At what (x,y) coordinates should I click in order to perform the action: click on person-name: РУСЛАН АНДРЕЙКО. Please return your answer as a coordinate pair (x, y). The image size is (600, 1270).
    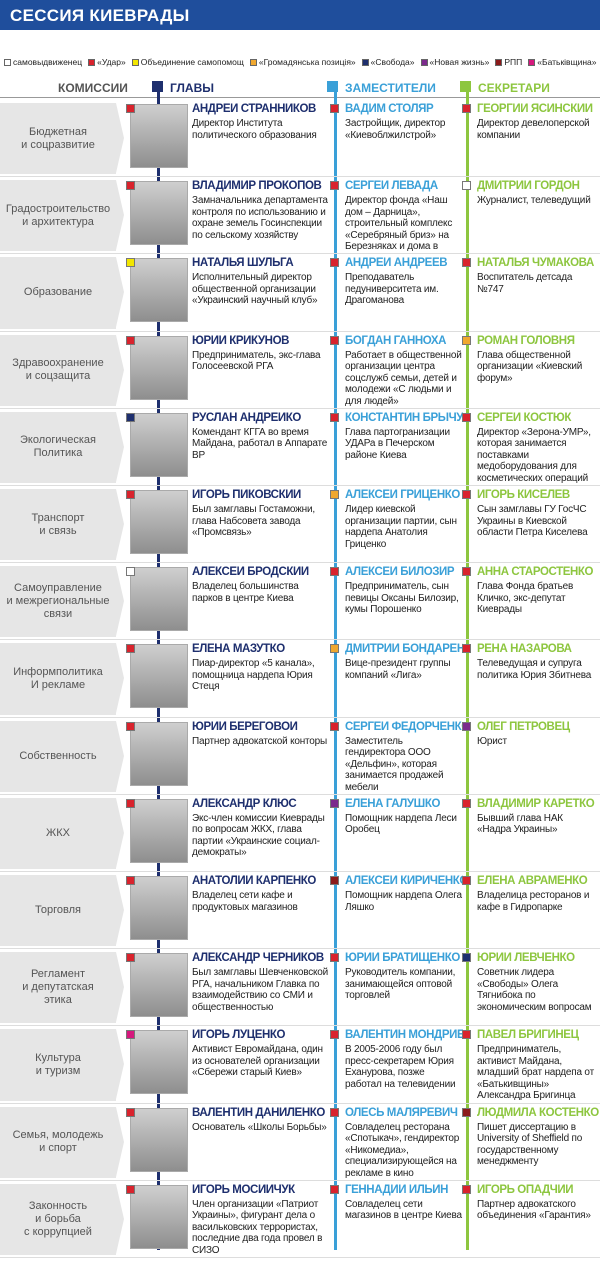
    Looking at the image, I should click on (246, 417).